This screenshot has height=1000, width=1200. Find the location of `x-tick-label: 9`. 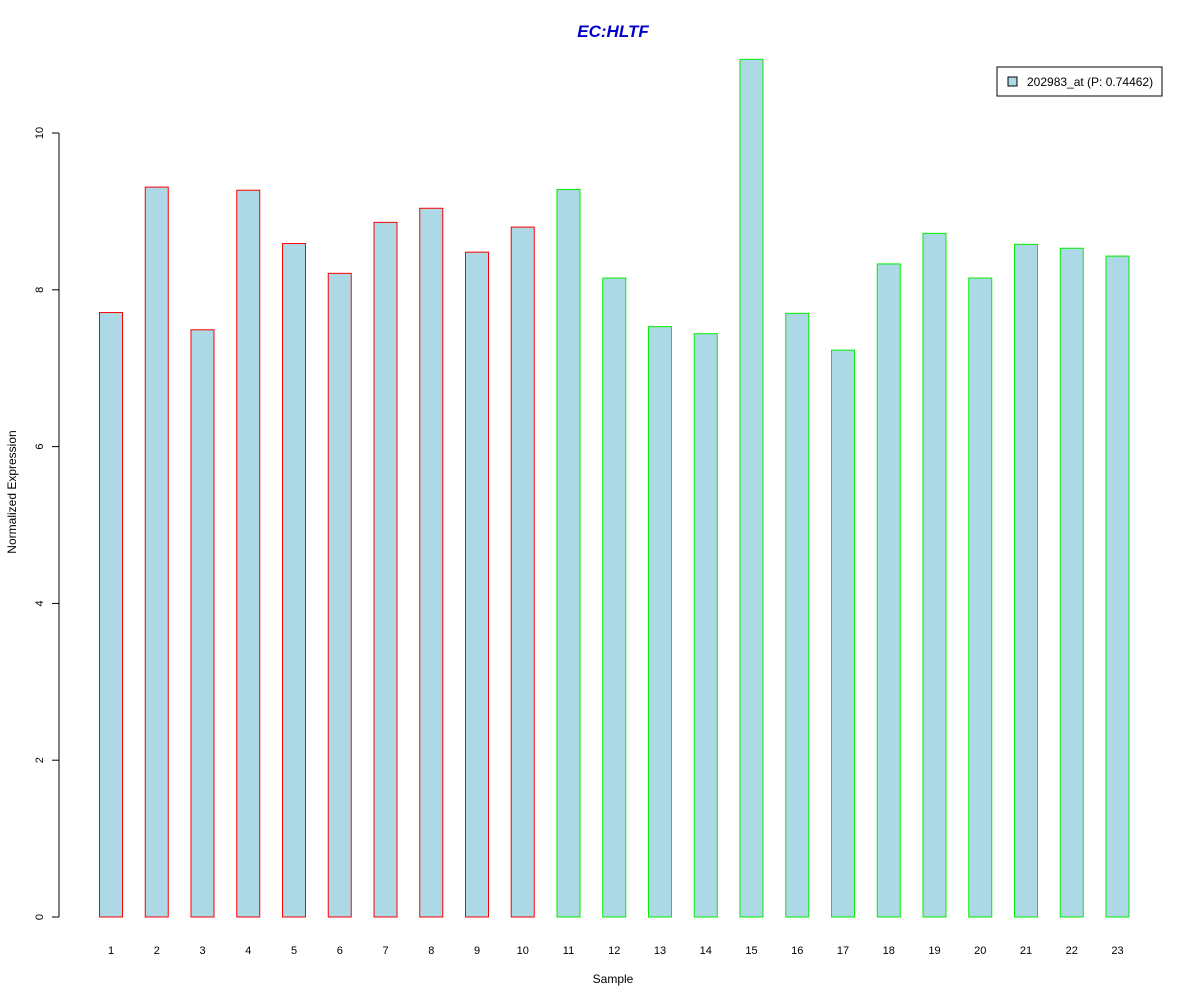

x-tick-label: 9 is located at coordinates (477, 951).